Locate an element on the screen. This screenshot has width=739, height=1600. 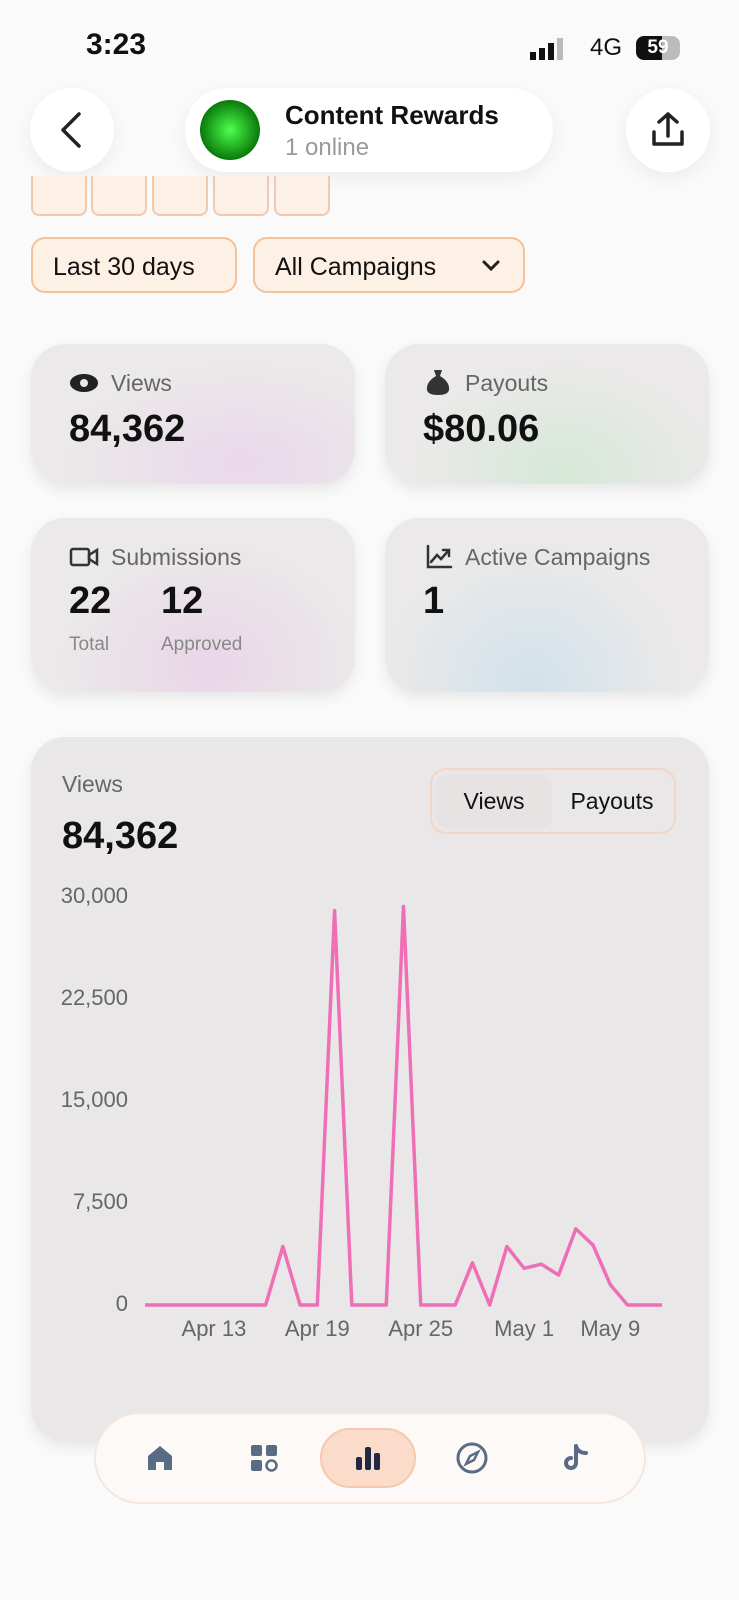
y-tick-label: 0 is located at coordinates (122, 1303).